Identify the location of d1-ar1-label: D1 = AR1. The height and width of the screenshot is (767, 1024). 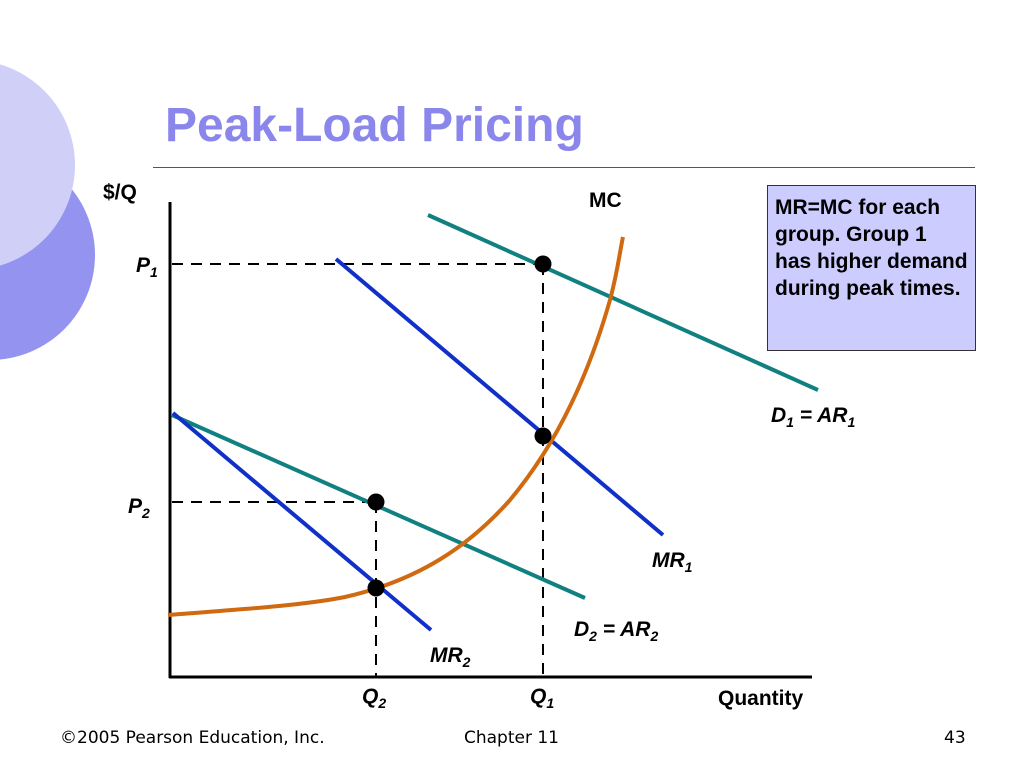
(813, 417).